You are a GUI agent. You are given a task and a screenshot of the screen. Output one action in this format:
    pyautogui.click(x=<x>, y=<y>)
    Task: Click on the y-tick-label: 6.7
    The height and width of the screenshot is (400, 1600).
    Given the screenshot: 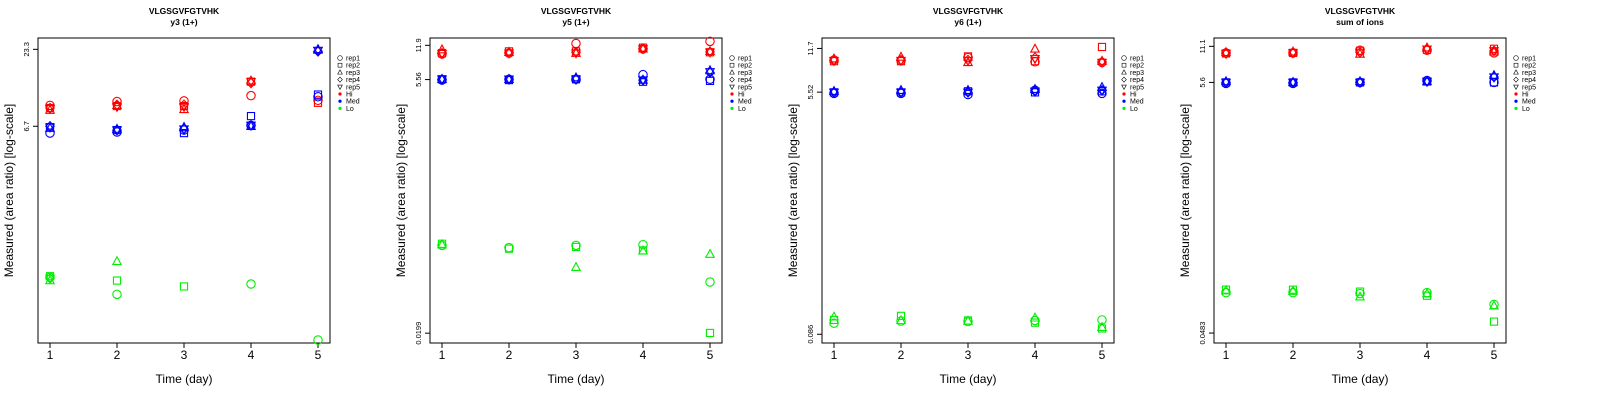 What is the action you would take?
    pyautogui.click(x=26, y=126)
    